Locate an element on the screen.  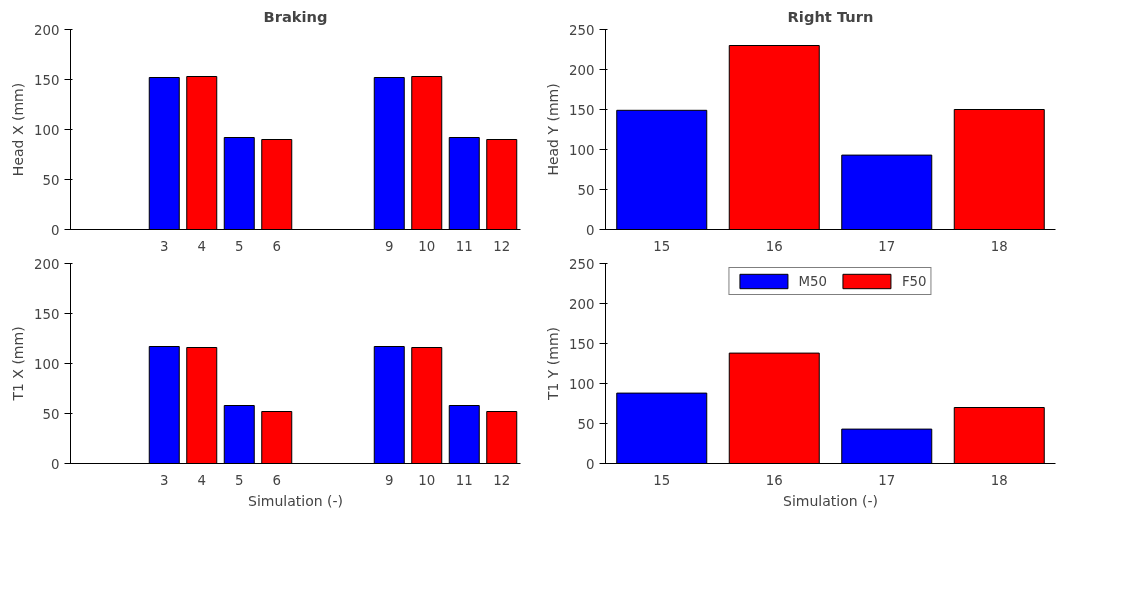
y-axis-title: Head Y (mm) is located at coordinates (553, 129).